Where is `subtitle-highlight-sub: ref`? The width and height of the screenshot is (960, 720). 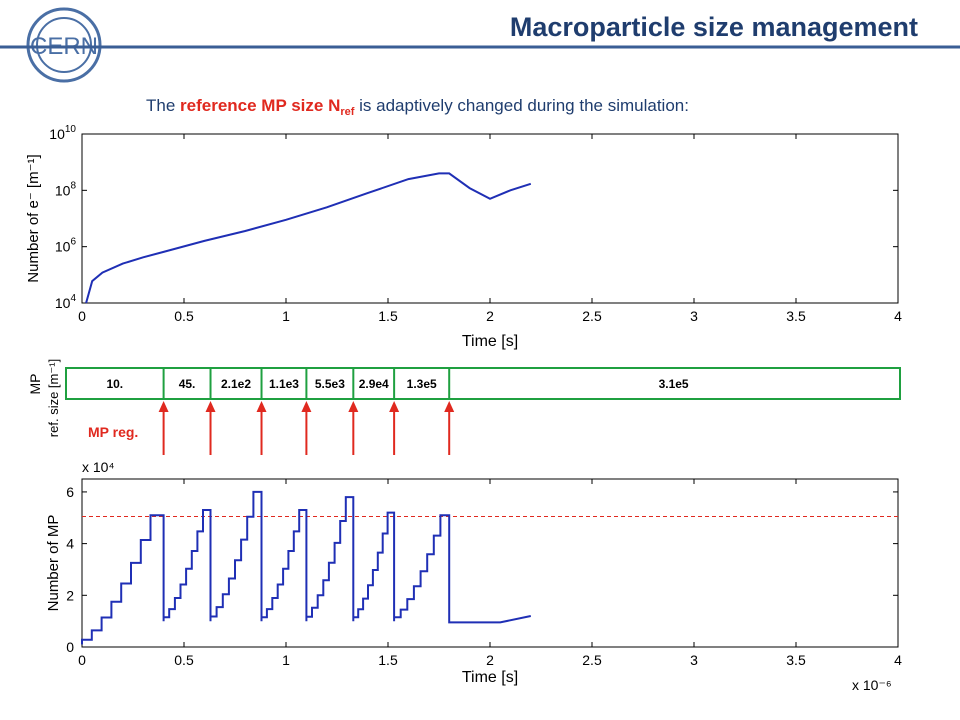 subtitle-highlight-sub: ref is located at coordinates (347, 112).